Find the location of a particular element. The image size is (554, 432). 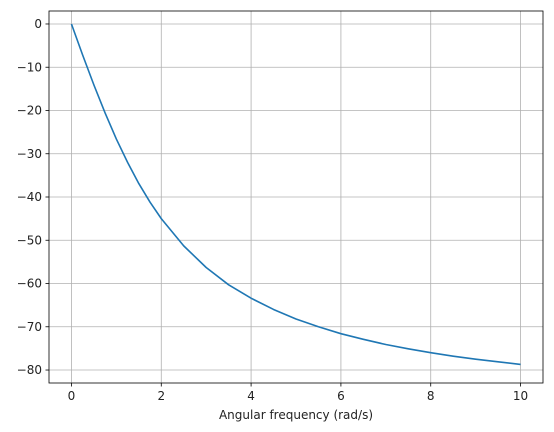

y-tick-label: 0 is located at coordinates (38, 24).